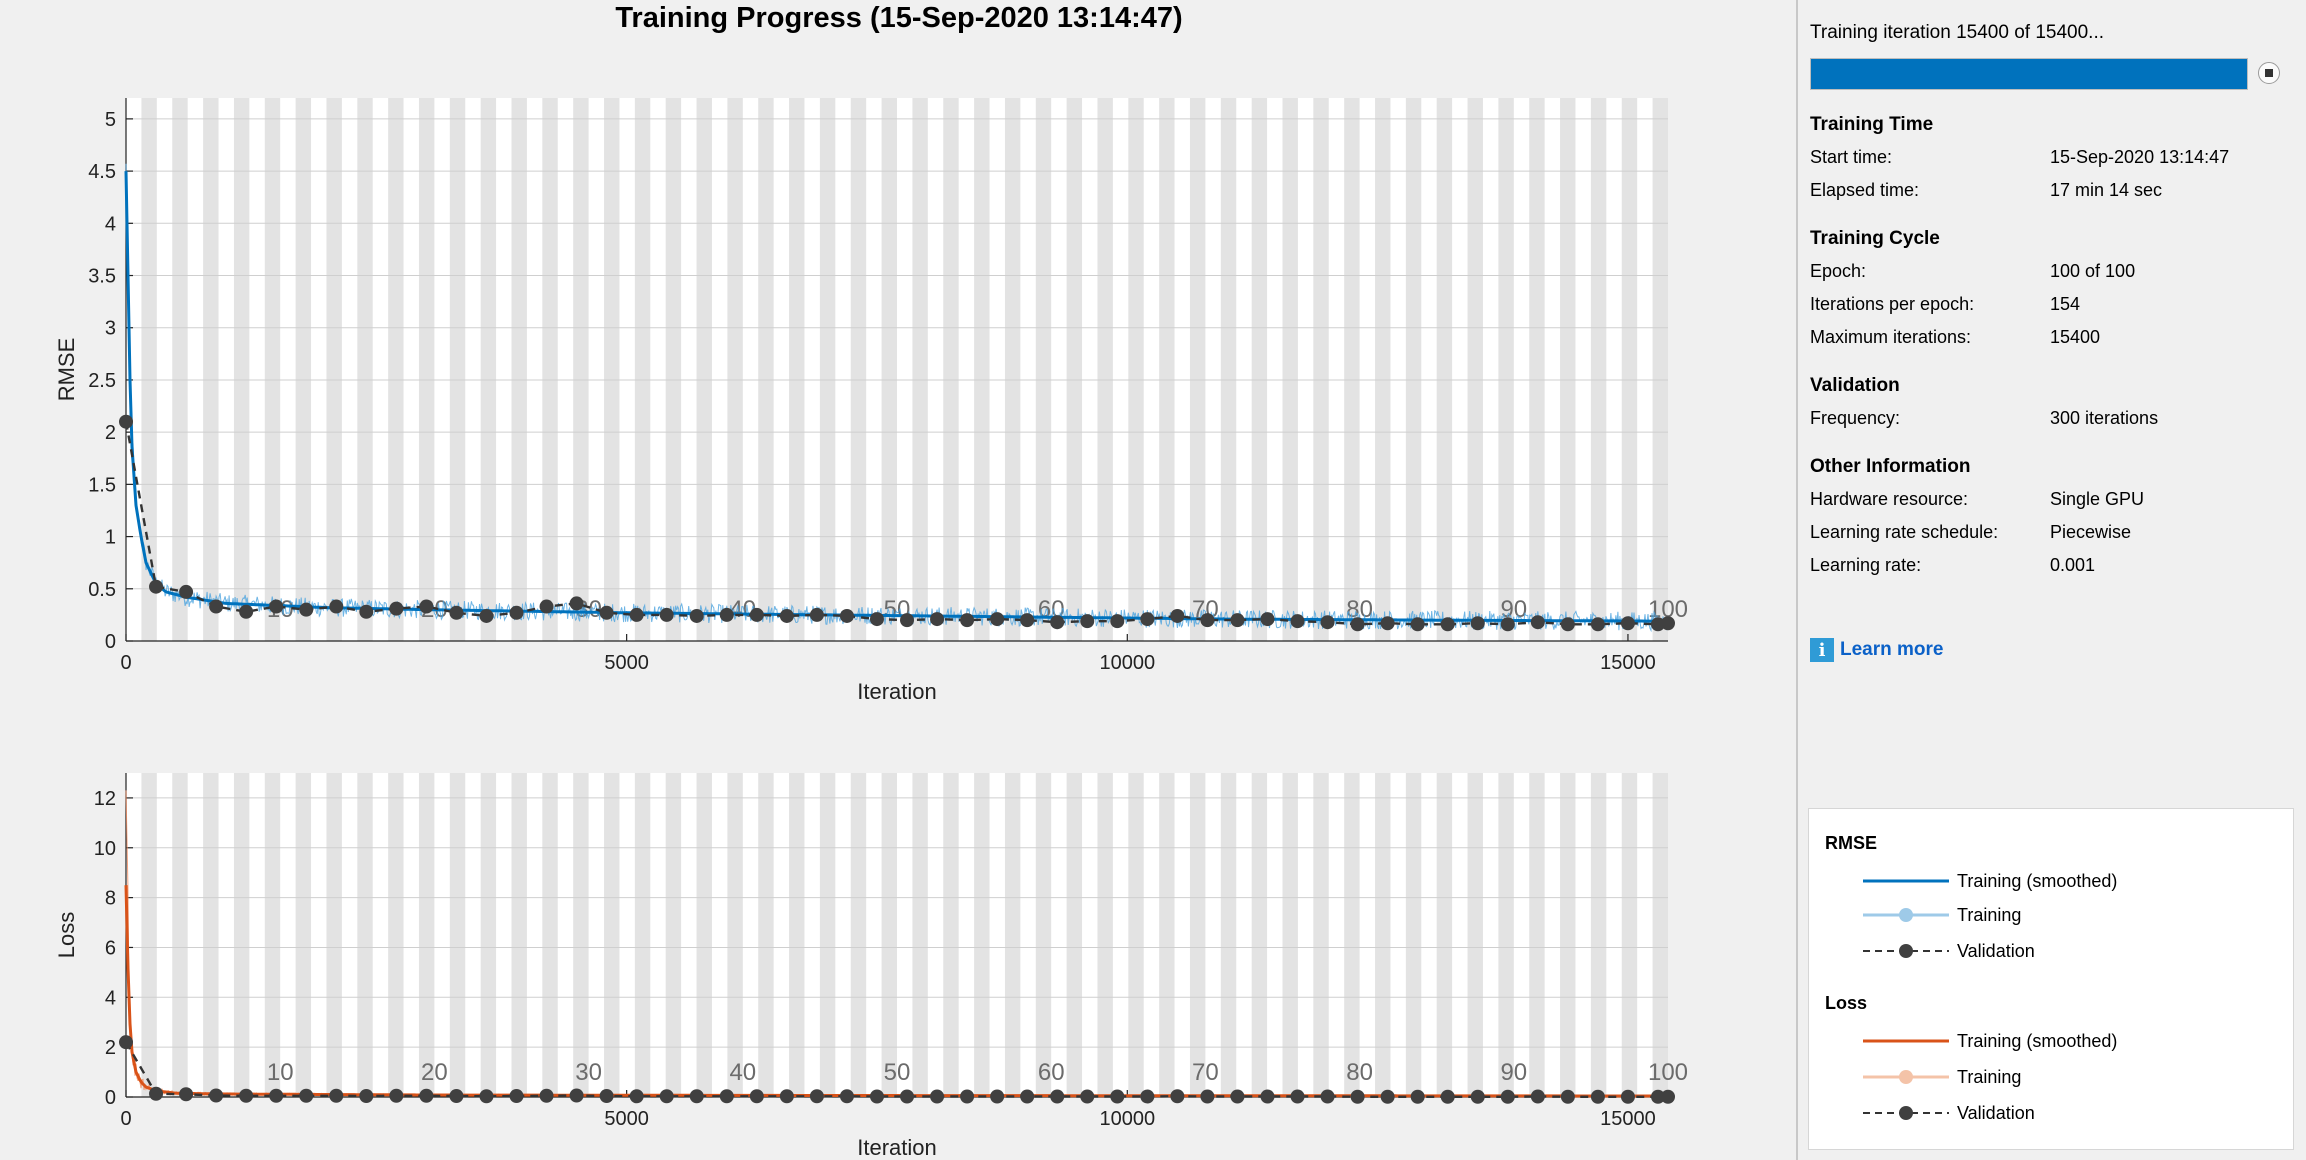  Describe the element at coordinates (110, 120) in the screenshot. I see `y-tick-label: 5` at that location.